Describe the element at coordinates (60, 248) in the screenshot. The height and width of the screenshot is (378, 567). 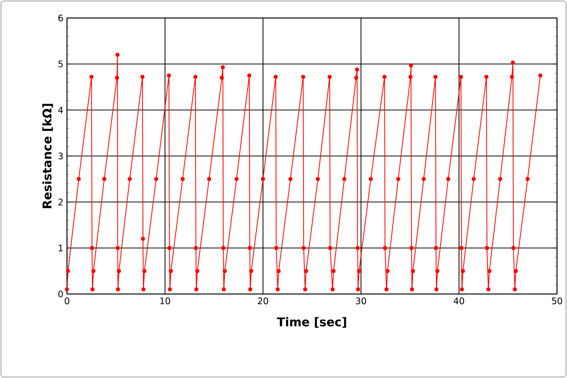
I see `y-tick-label: 1` at that location.